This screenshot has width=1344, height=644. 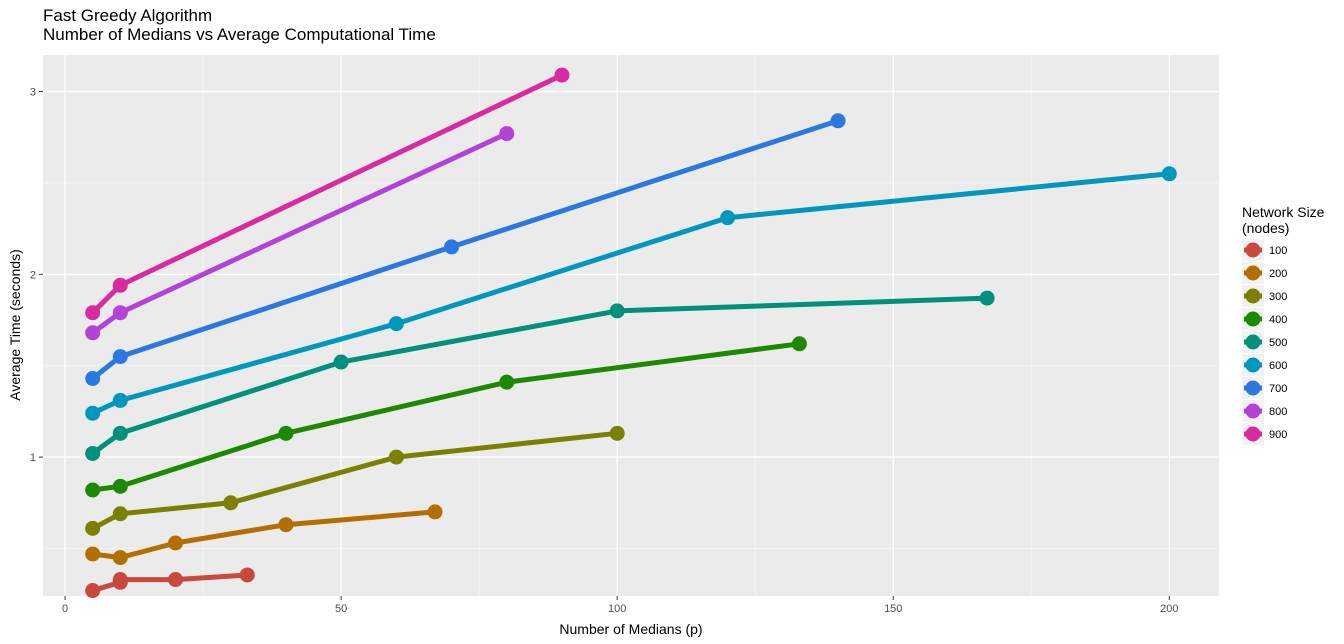 I want to click on legend-title-line2: (nodes), so click(x=1265, y=228).